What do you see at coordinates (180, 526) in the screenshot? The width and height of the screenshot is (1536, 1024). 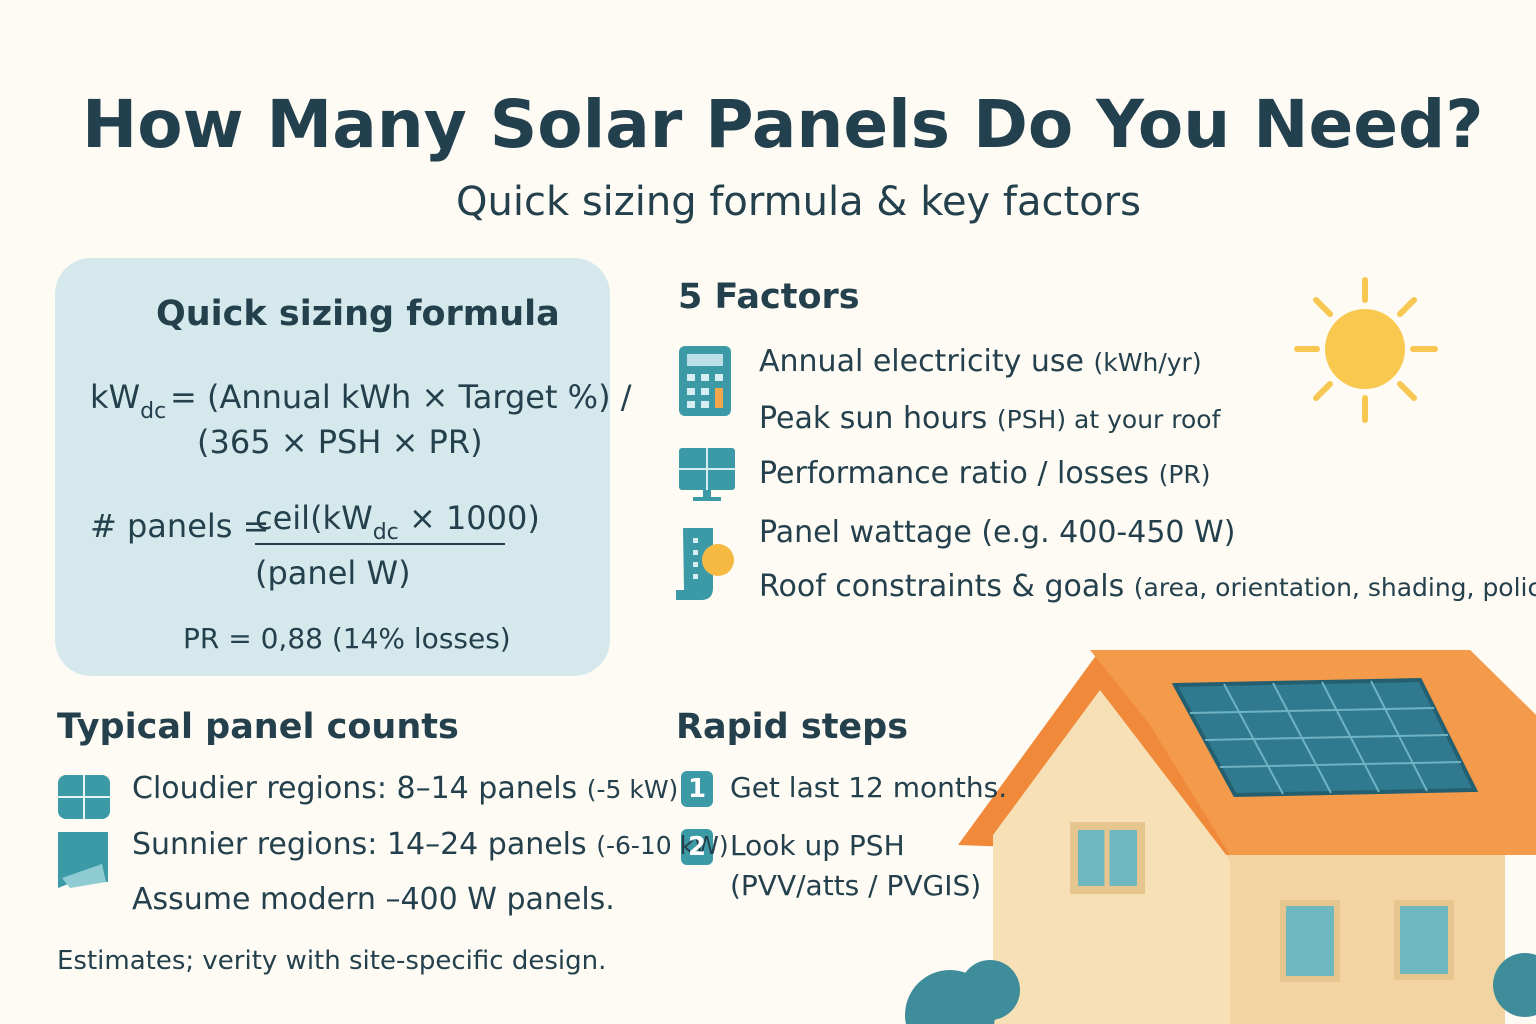 I see `formula-text: # panels =` at bounding box center [180, 526].